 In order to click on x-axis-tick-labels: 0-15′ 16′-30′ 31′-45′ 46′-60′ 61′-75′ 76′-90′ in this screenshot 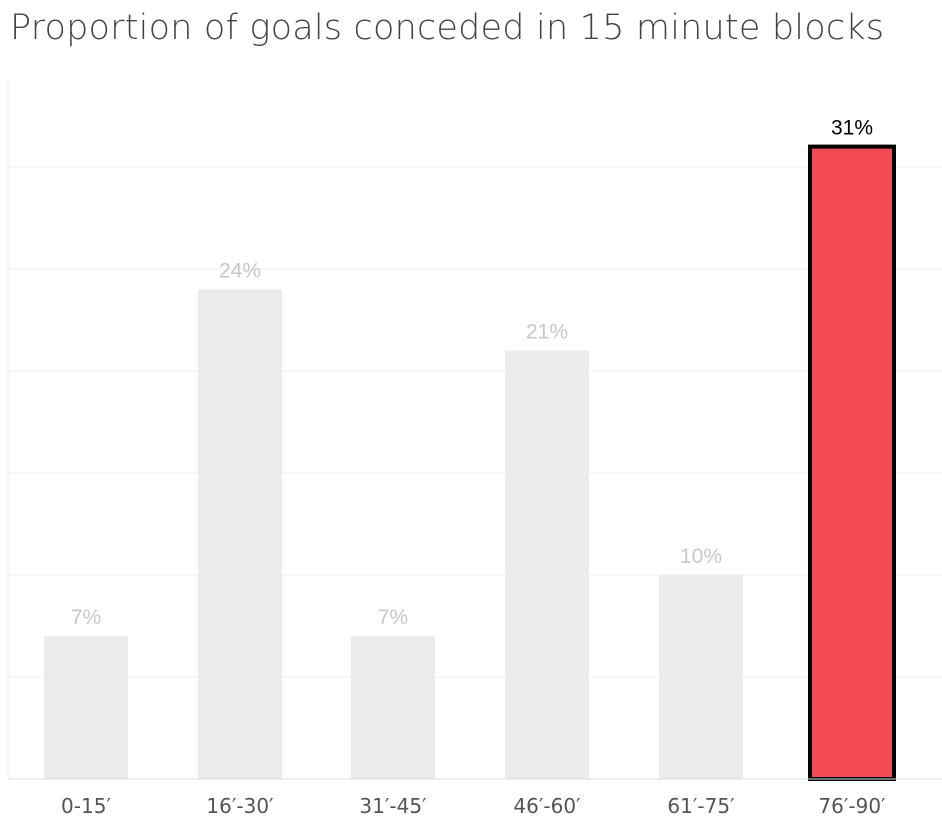, I will do `click(473, 806)`.